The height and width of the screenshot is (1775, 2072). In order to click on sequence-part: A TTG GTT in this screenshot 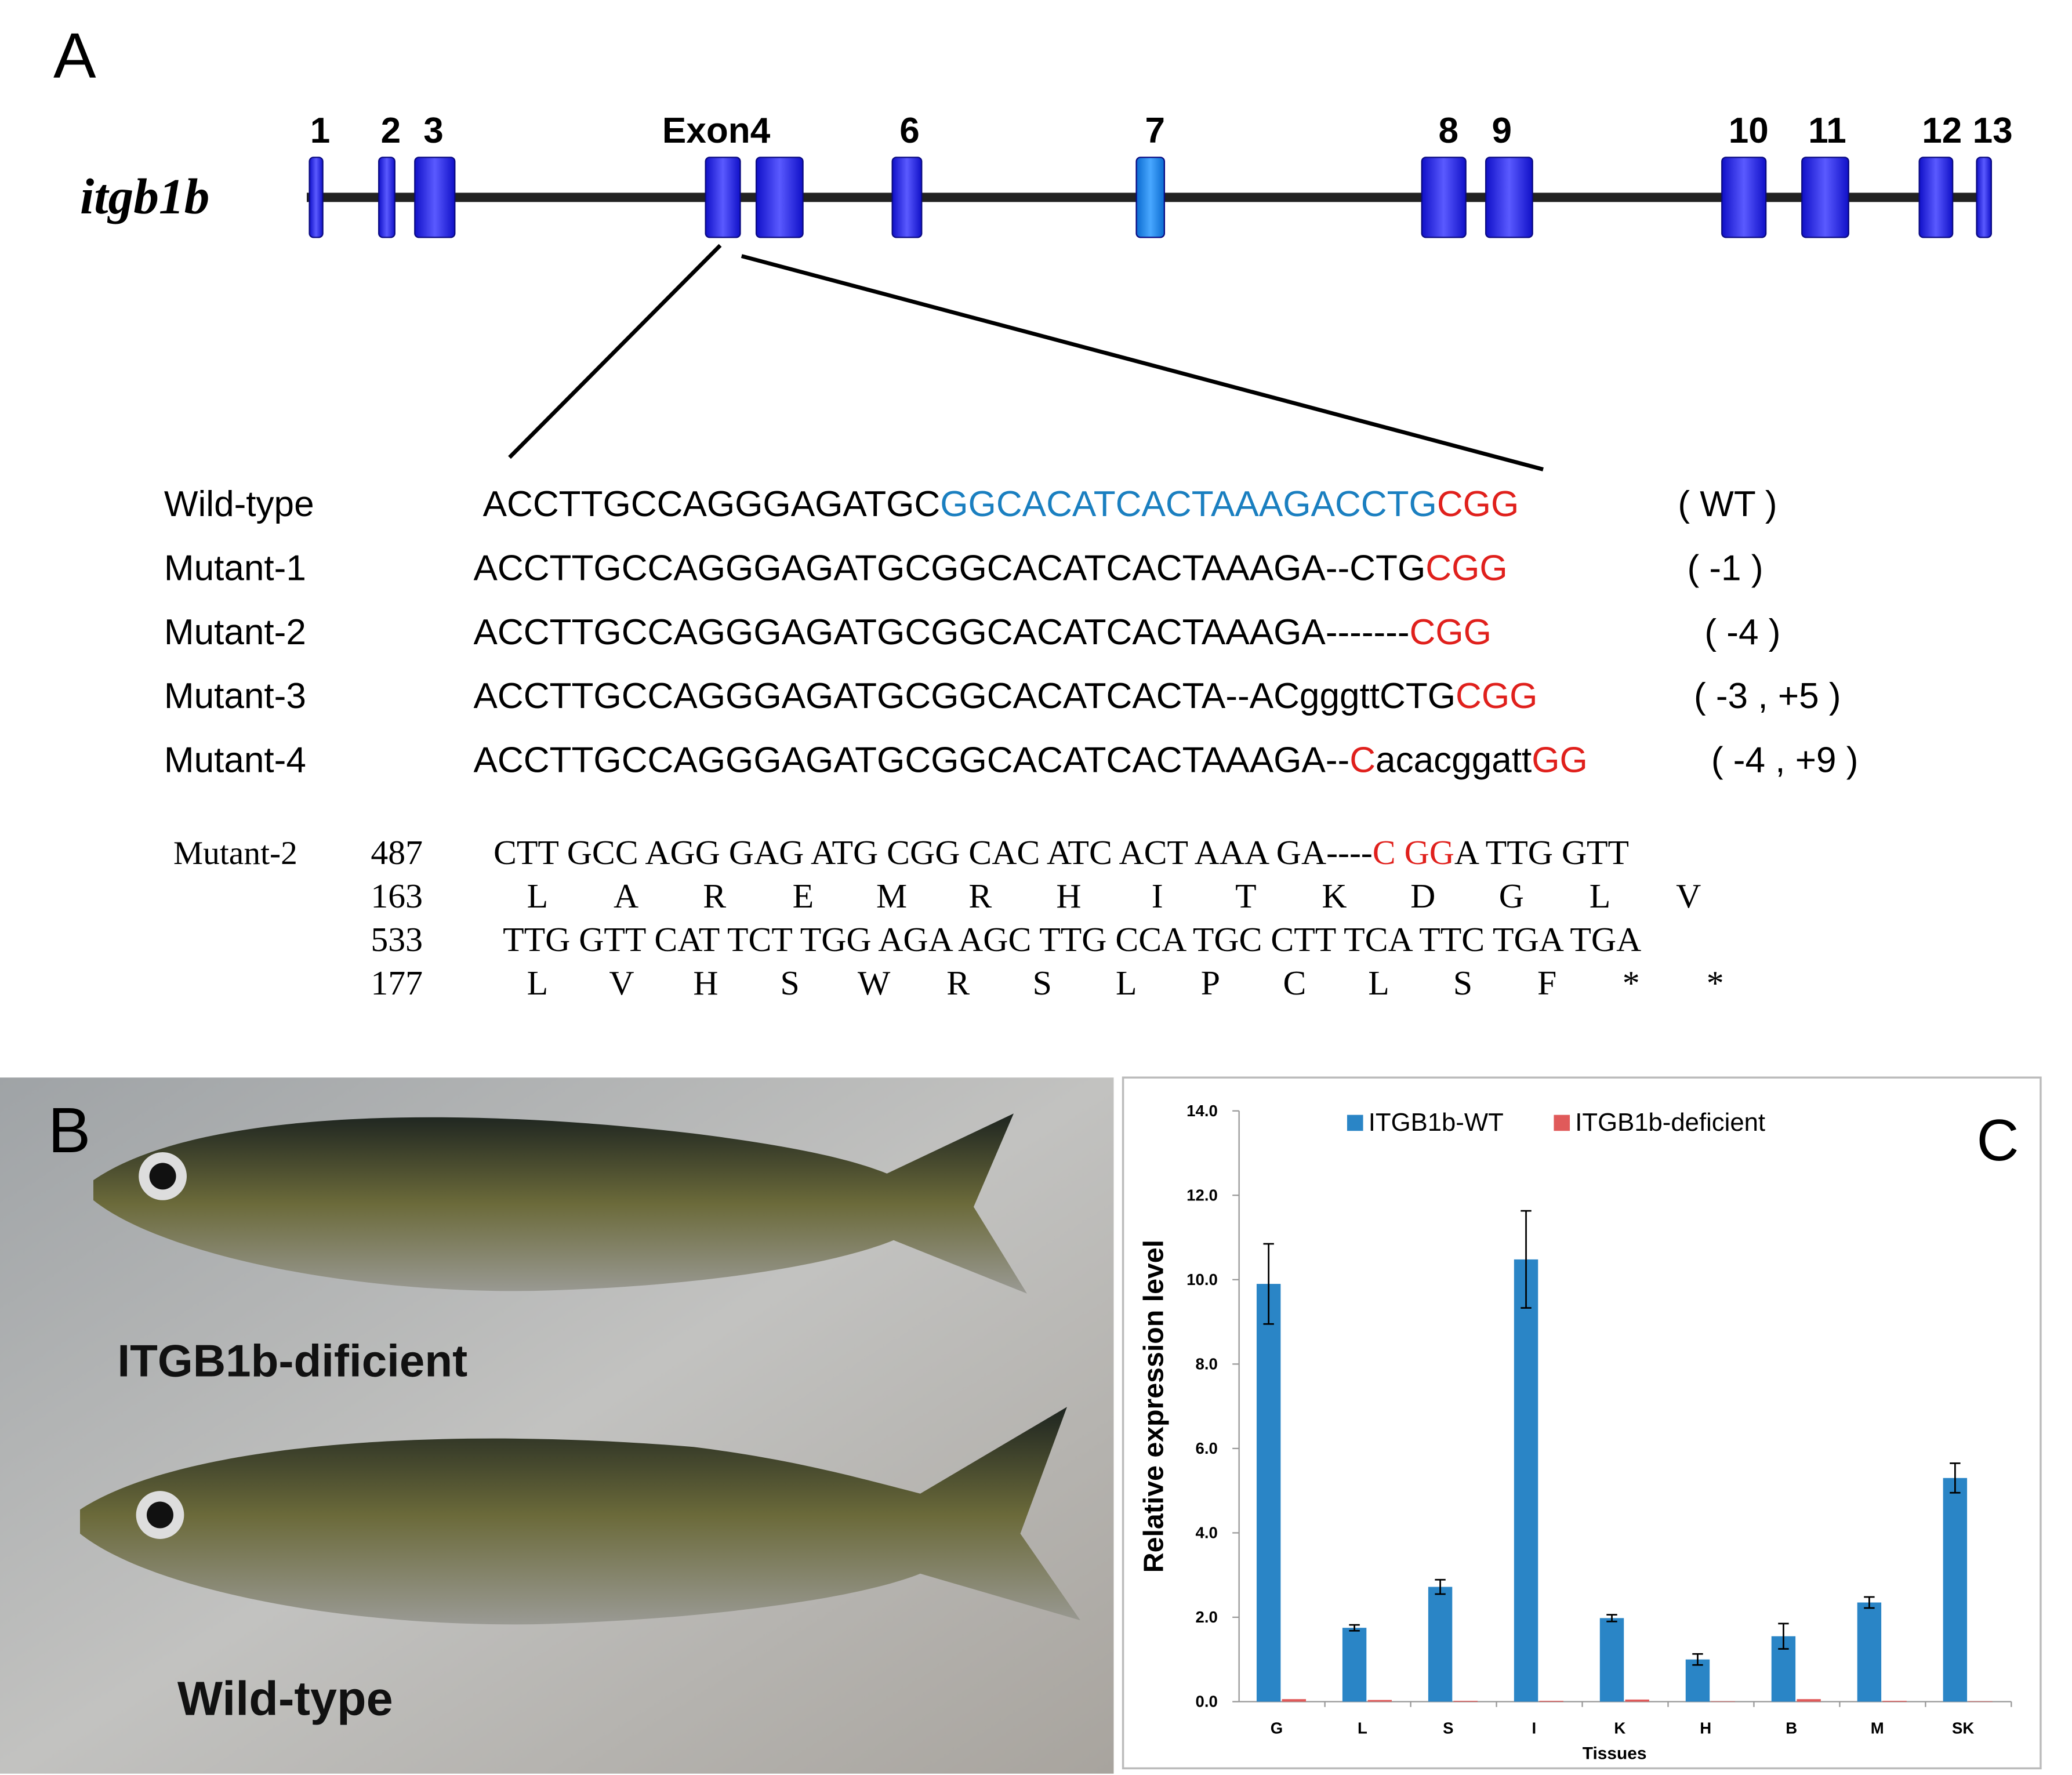, I will do `click(1541, 852)`.